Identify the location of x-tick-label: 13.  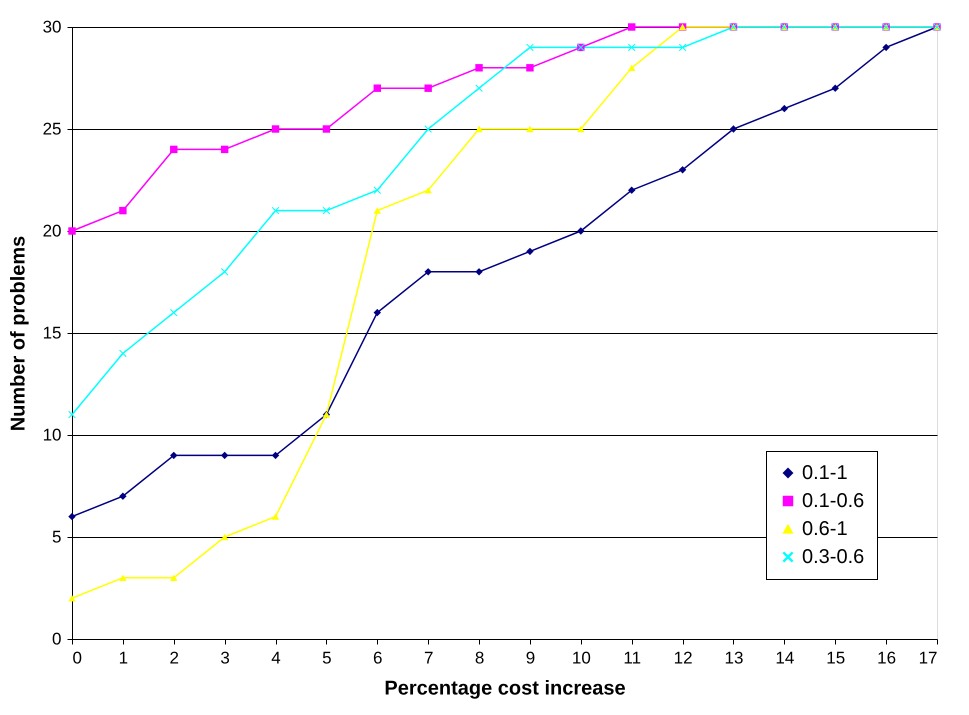
(734, 658).